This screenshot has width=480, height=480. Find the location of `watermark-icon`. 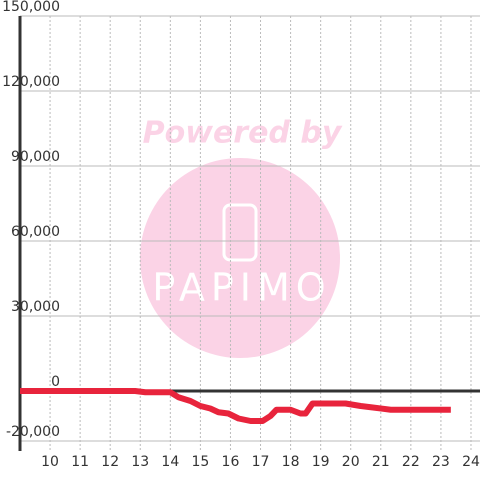

watermark-icon is located at coordinates (240, 232).